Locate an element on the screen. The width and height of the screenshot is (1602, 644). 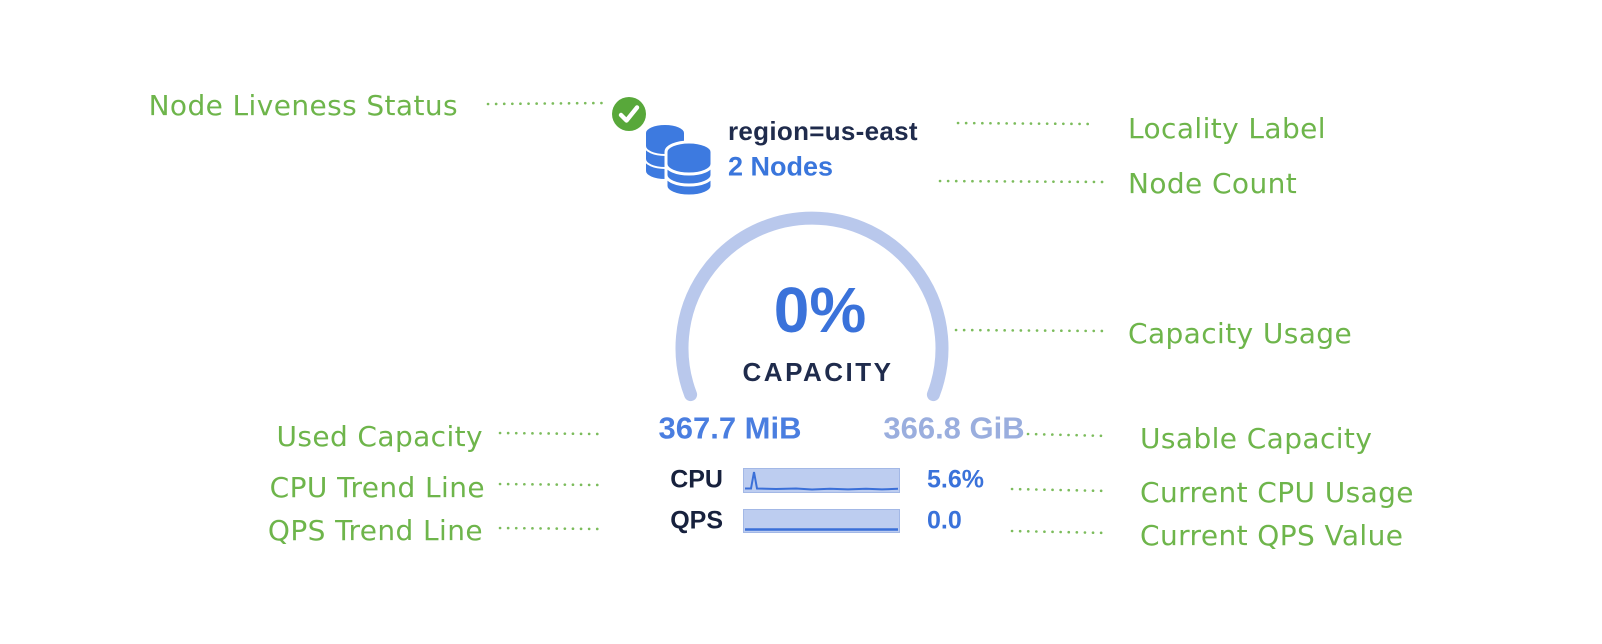
cpu-trend-line-glyph is located at coordinates (822, 481).